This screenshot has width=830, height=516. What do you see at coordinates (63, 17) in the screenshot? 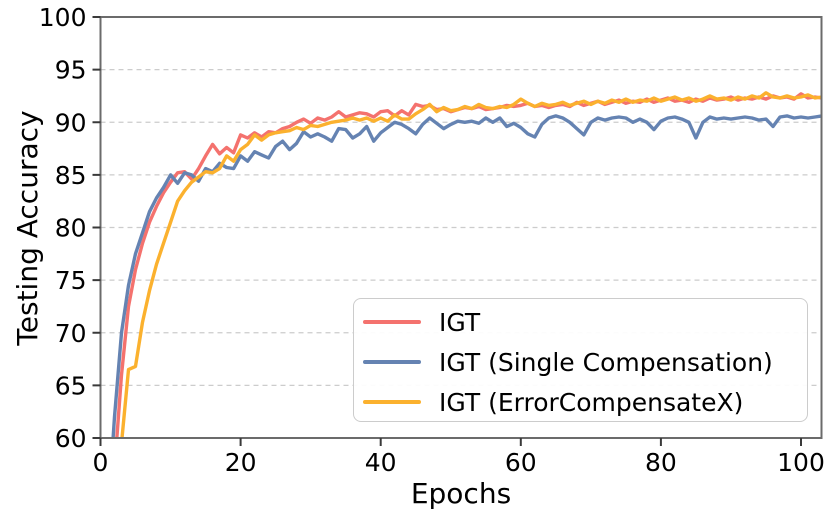
I see `y-tick-label-100: 100` at bounding box center [63, 17].